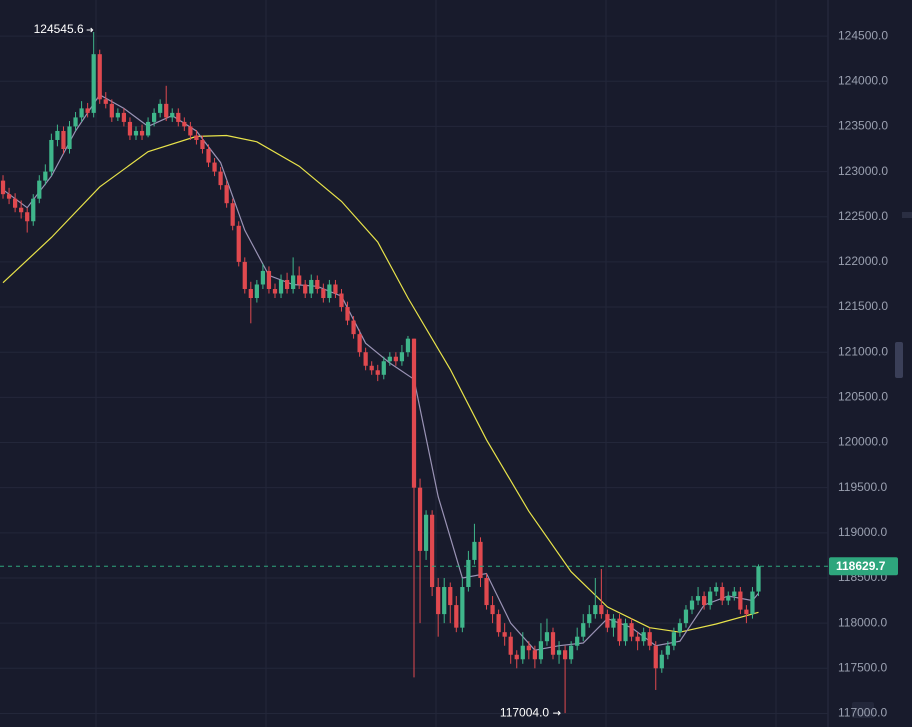 The height and width of the screenshot is (727, 912). What do you see at coordinates (899, 360) in the screenshot?
I see `scale-handle` at bounding box center [899, 360].